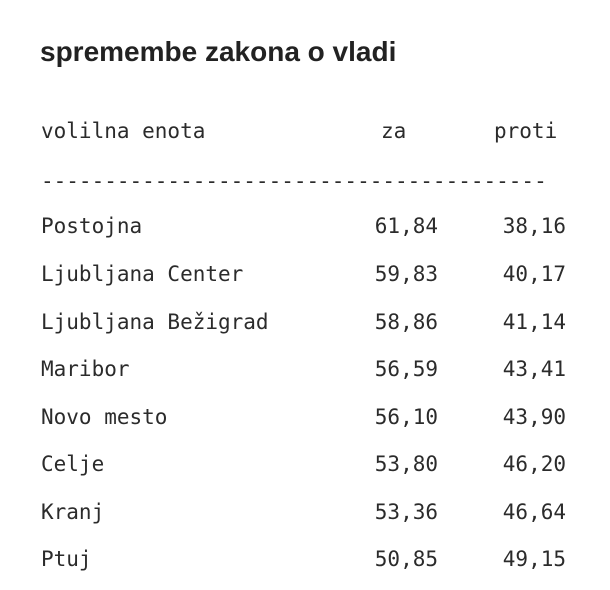 The height and width of the screenshot is (590, 610). What do you see at coordinates (406, 512) in the screenshot?
I see `row-za: 53,36` at bounding box center [406, 512].